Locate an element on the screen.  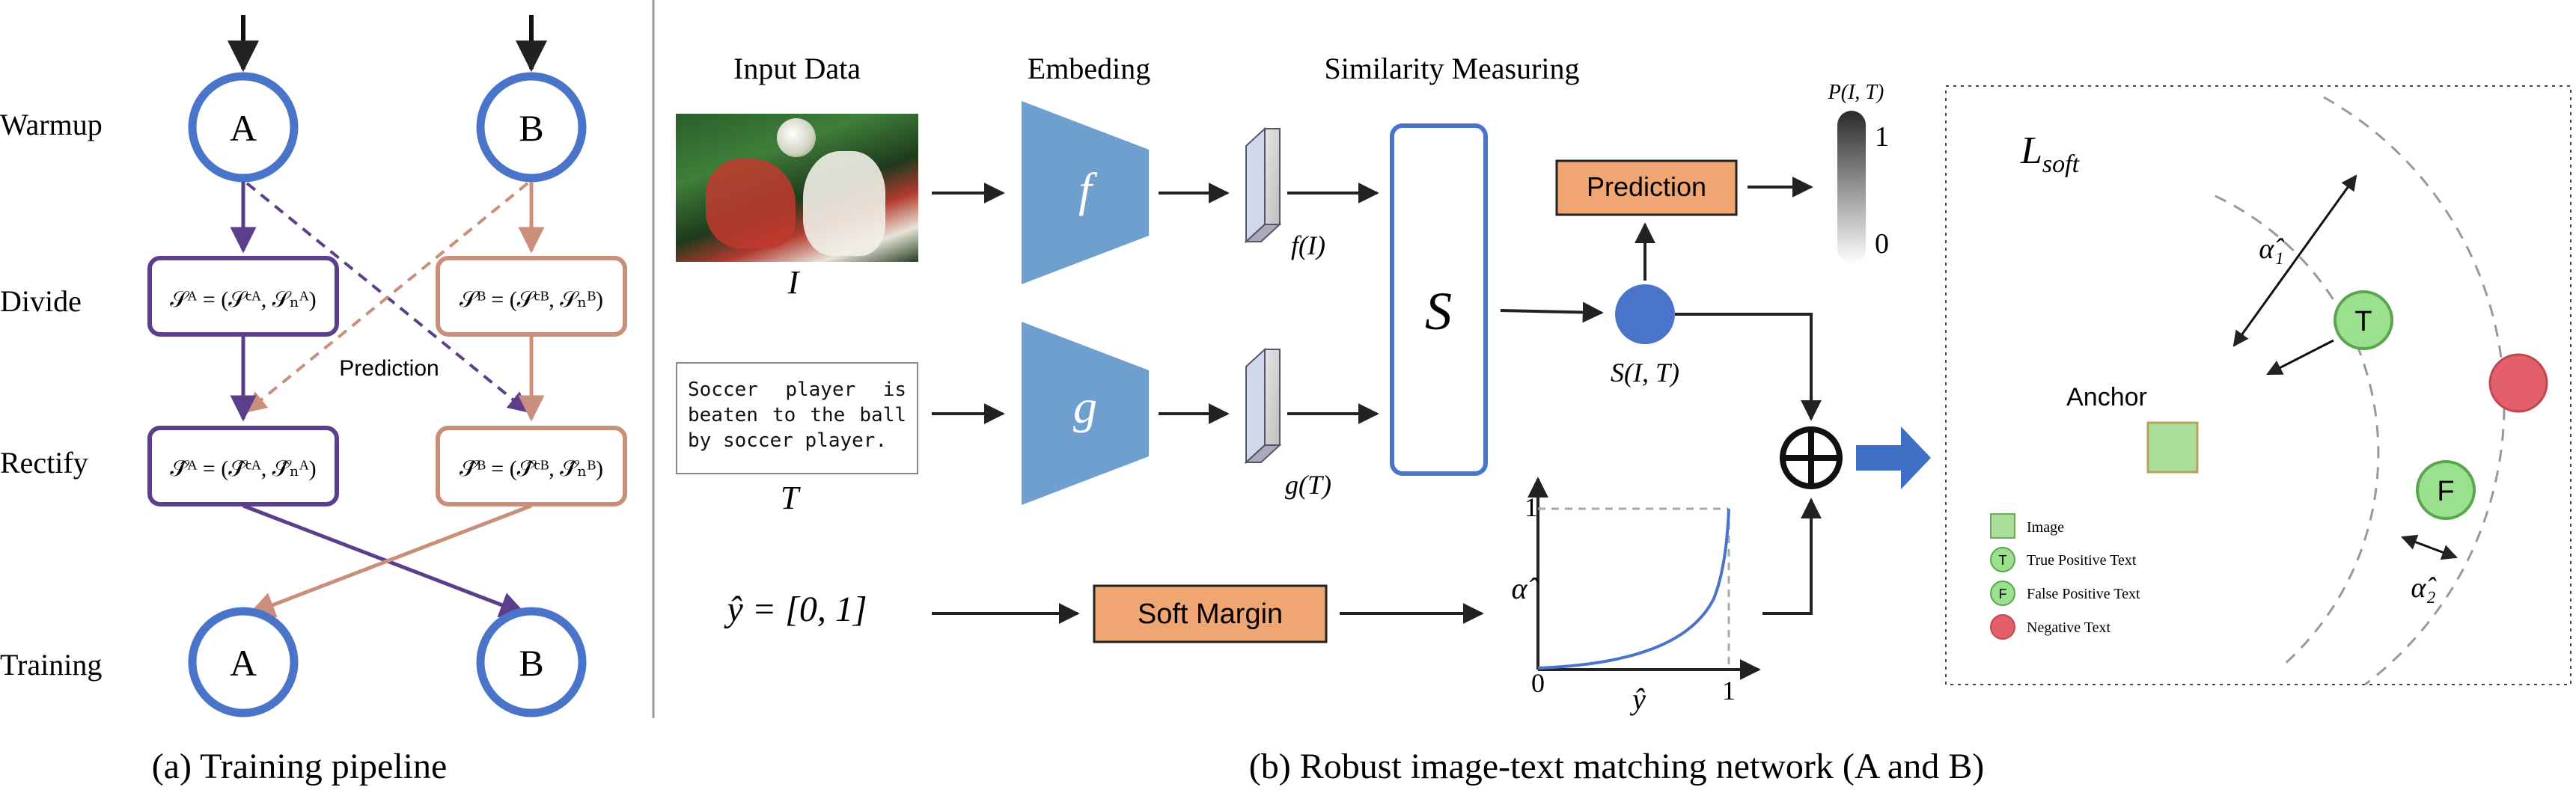
rectify-b-formula: 𝒮̂ᴮ = (𝒮̂ᶜᴮ, 𝒮̂ₙᴮ) is located at coordinates (531, 468).